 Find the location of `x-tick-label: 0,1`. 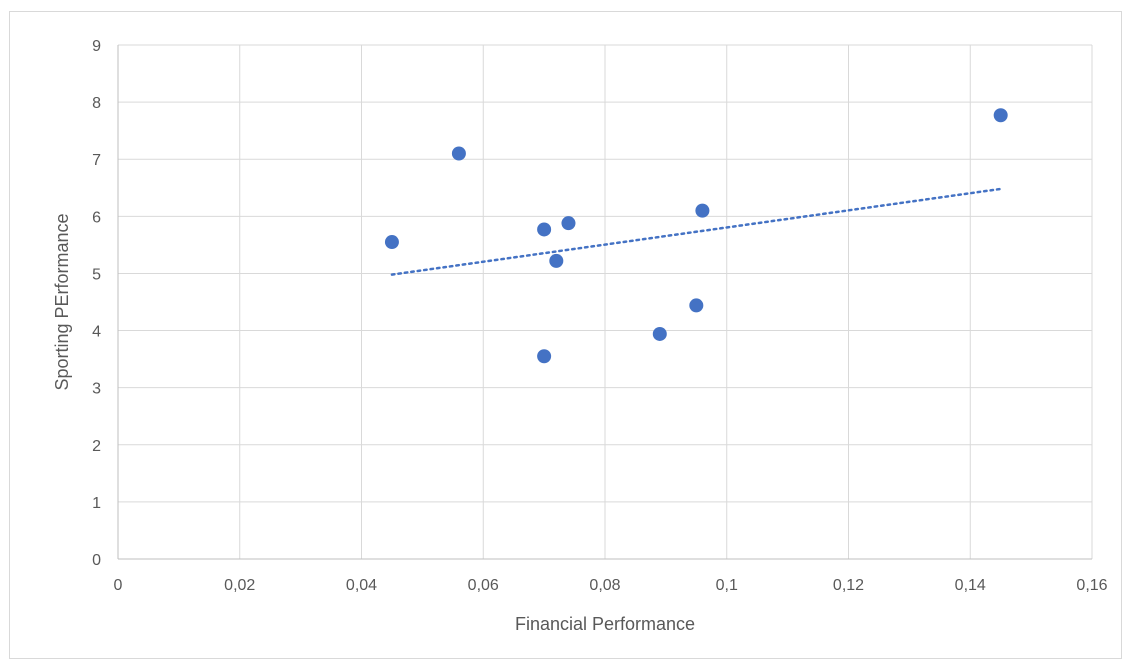

x-tick-label: 0,1 is located at coordinates (727, 585).